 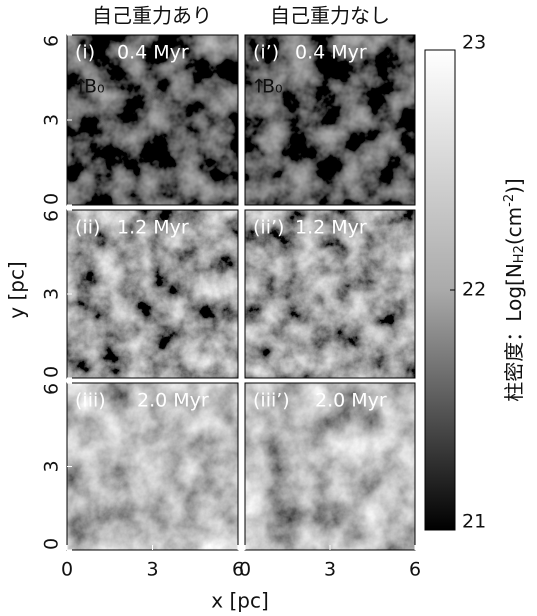 What do you see at coordinates (85, 53) in the screenshot?
I see `panel-label: (i)` at bounding box center [85, 53].